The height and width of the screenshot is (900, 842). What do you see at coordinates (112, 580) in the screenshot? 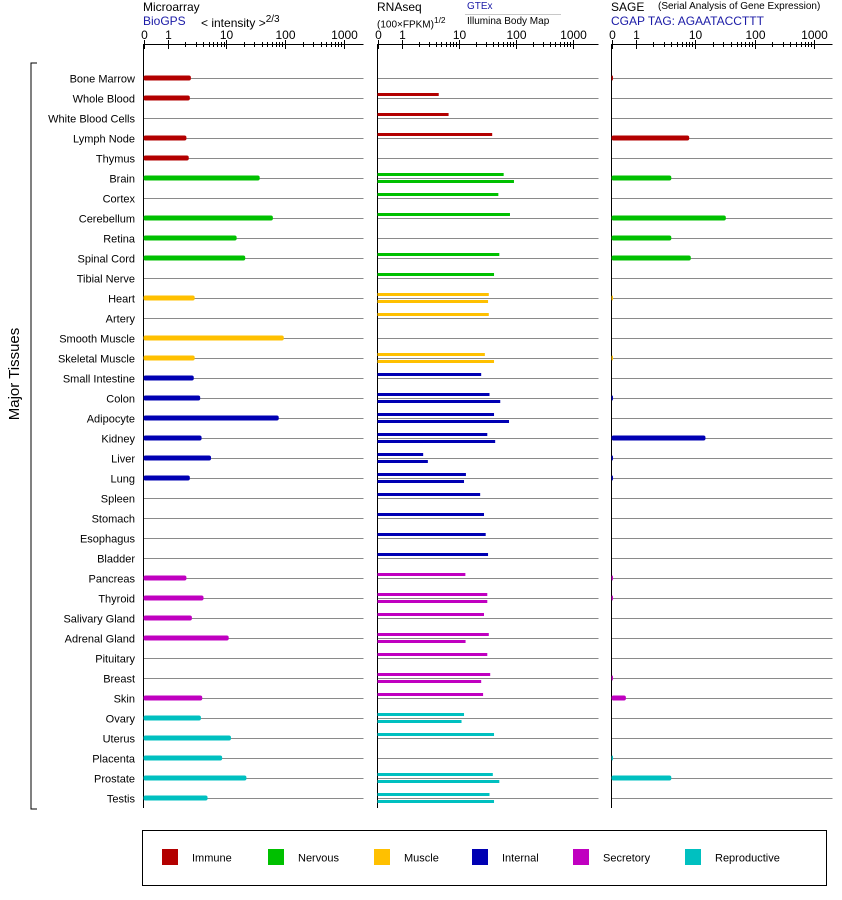
I see `tissue-label: Pancreas` at bounding box center [112, 580].